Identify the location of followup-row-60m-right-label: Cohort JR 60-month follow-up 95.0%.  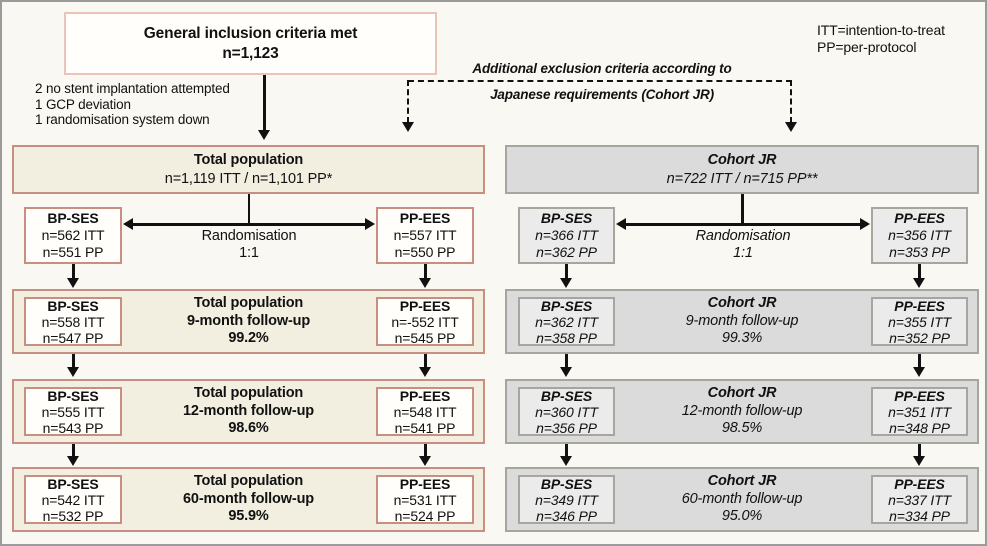
(742, 499).